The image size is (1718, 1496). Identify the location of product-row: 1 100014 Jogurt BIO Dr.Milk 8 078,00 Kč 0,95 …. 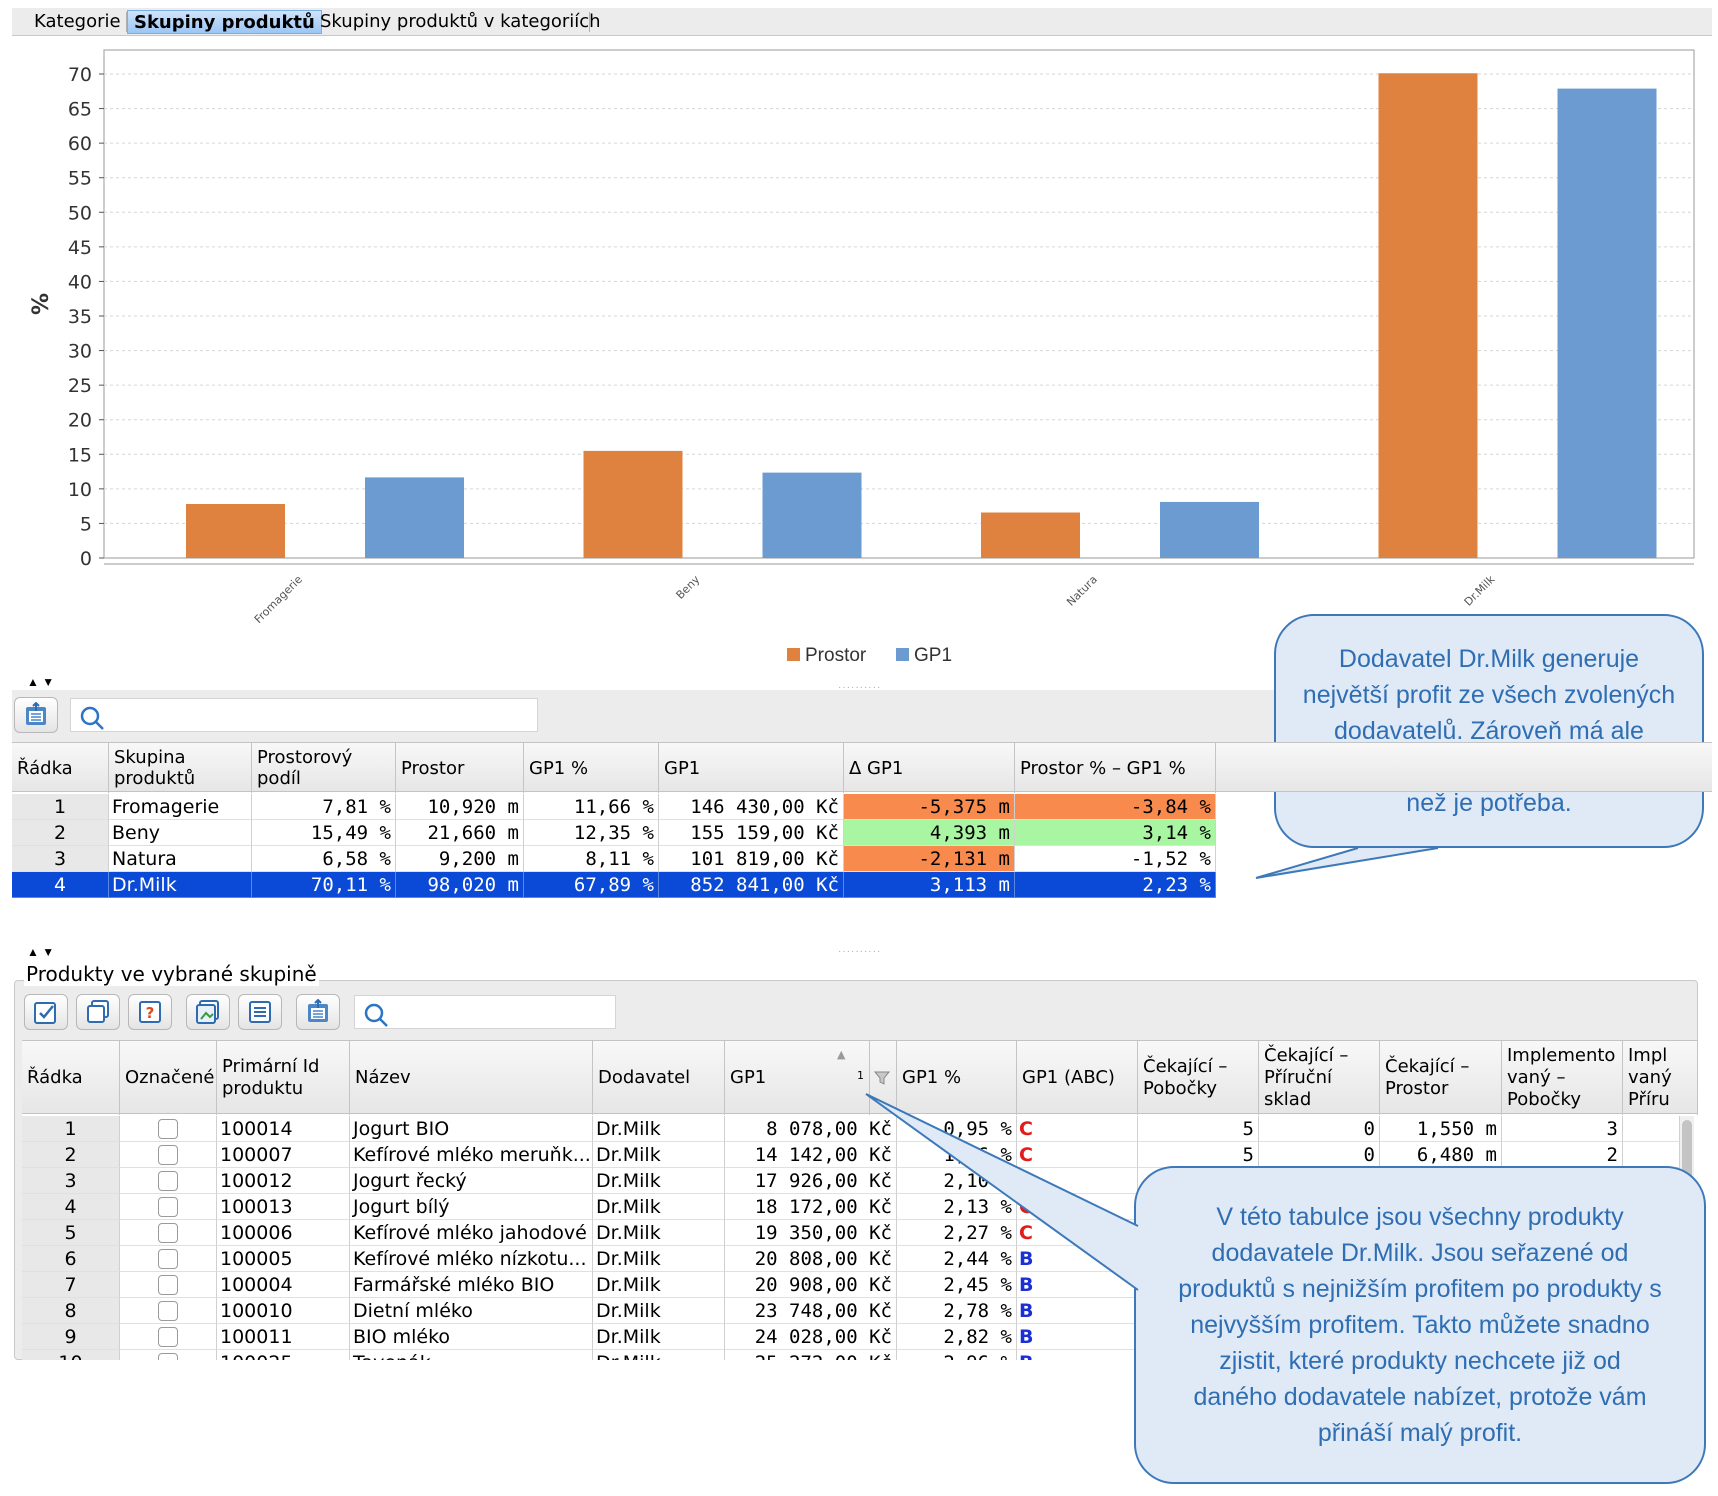
(860, 1129).